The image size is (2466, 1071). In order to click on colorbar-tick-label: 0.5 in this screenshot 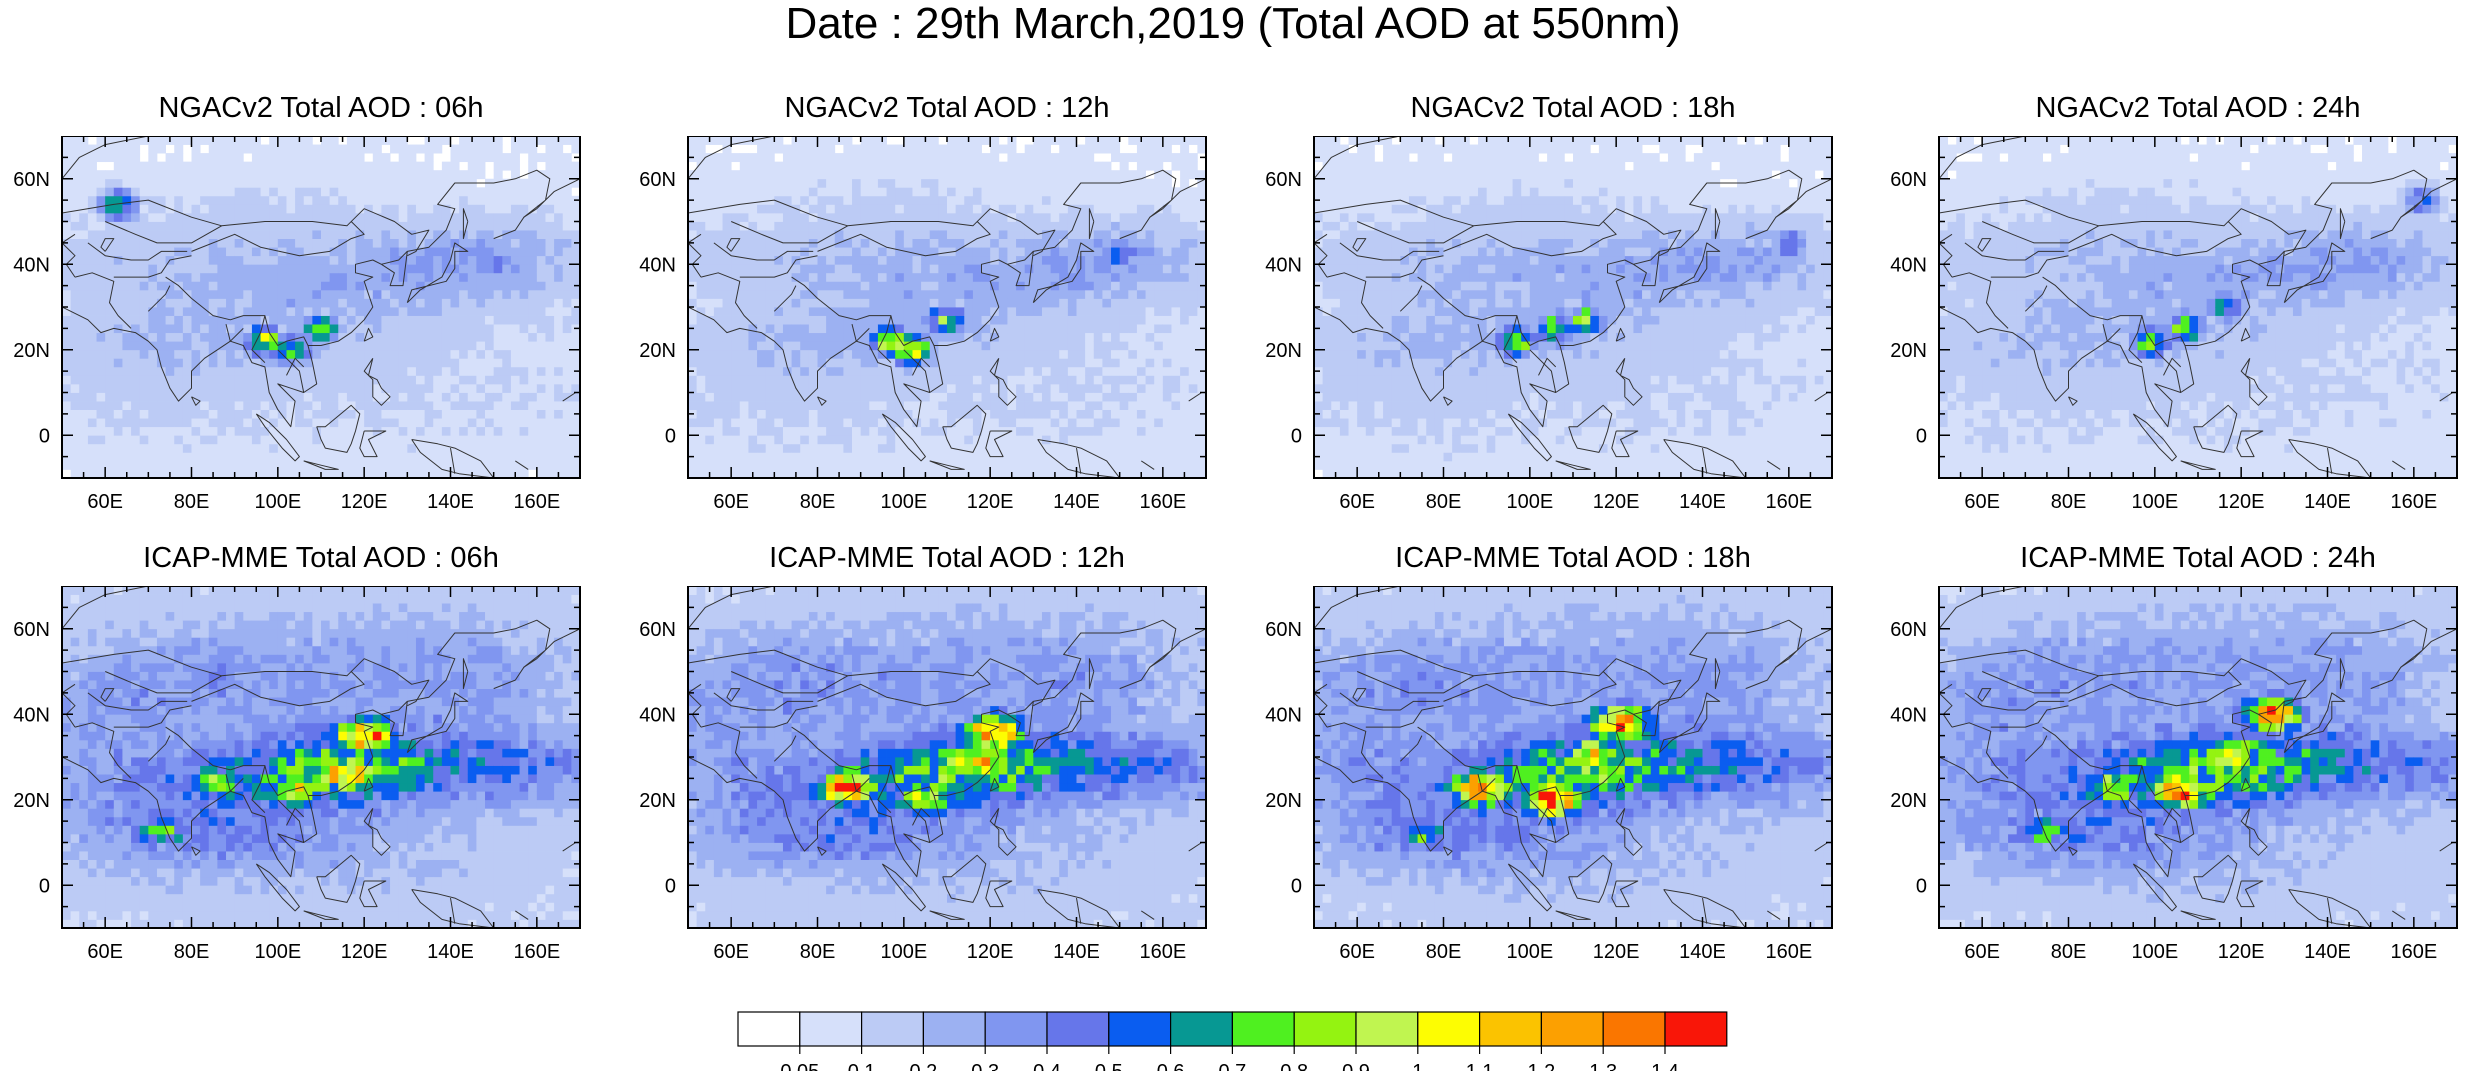, I will do `click(1109, 1066)`.